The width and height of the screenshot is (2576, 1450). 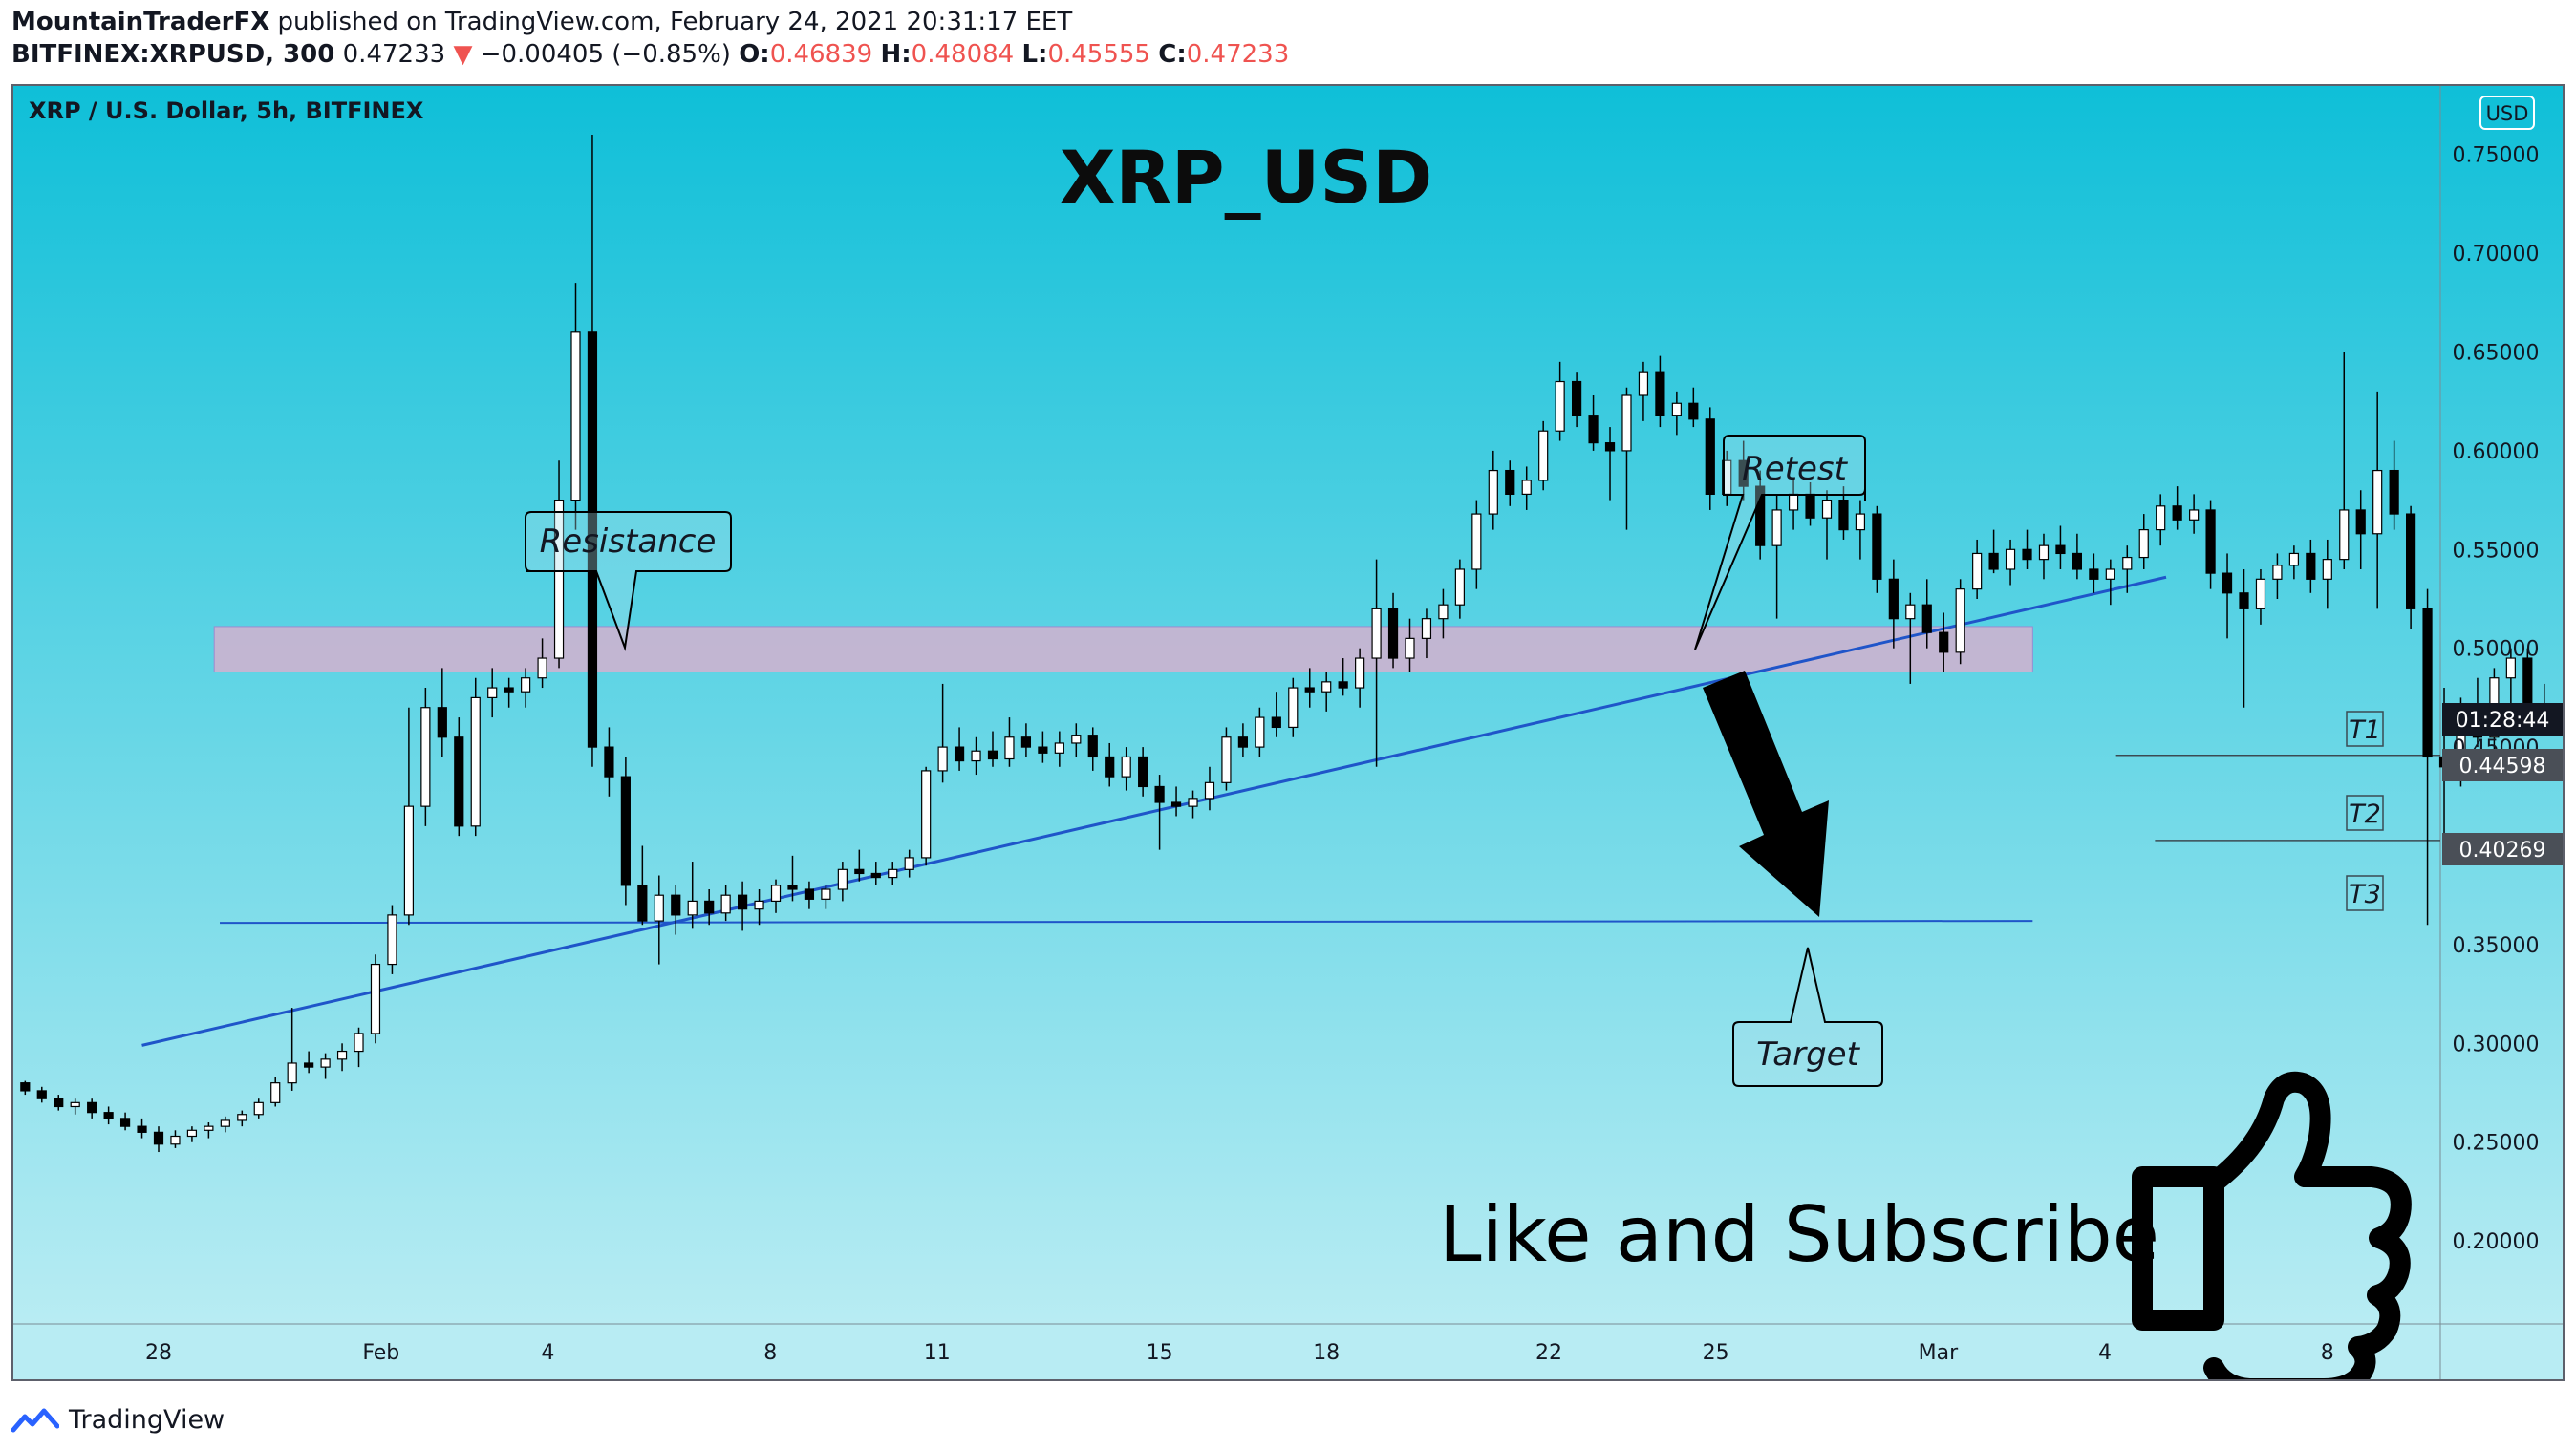 What do you see at coordinates (147, 1419) in the screenshot?
I see `tradingview-brand: TradingView` at bounding box center [147, 1419].